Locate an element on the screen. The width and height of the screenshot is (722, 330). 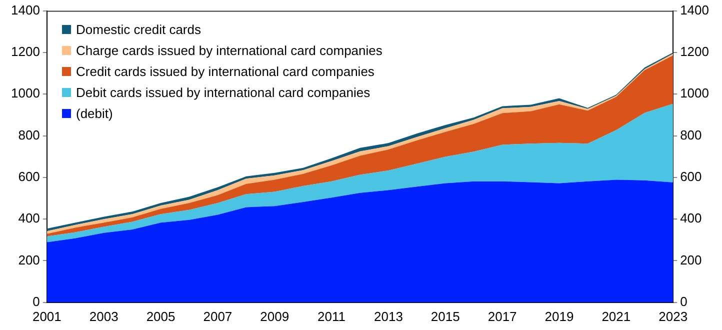
y2-tick-label: 600 is located at coordinates (691, 176).